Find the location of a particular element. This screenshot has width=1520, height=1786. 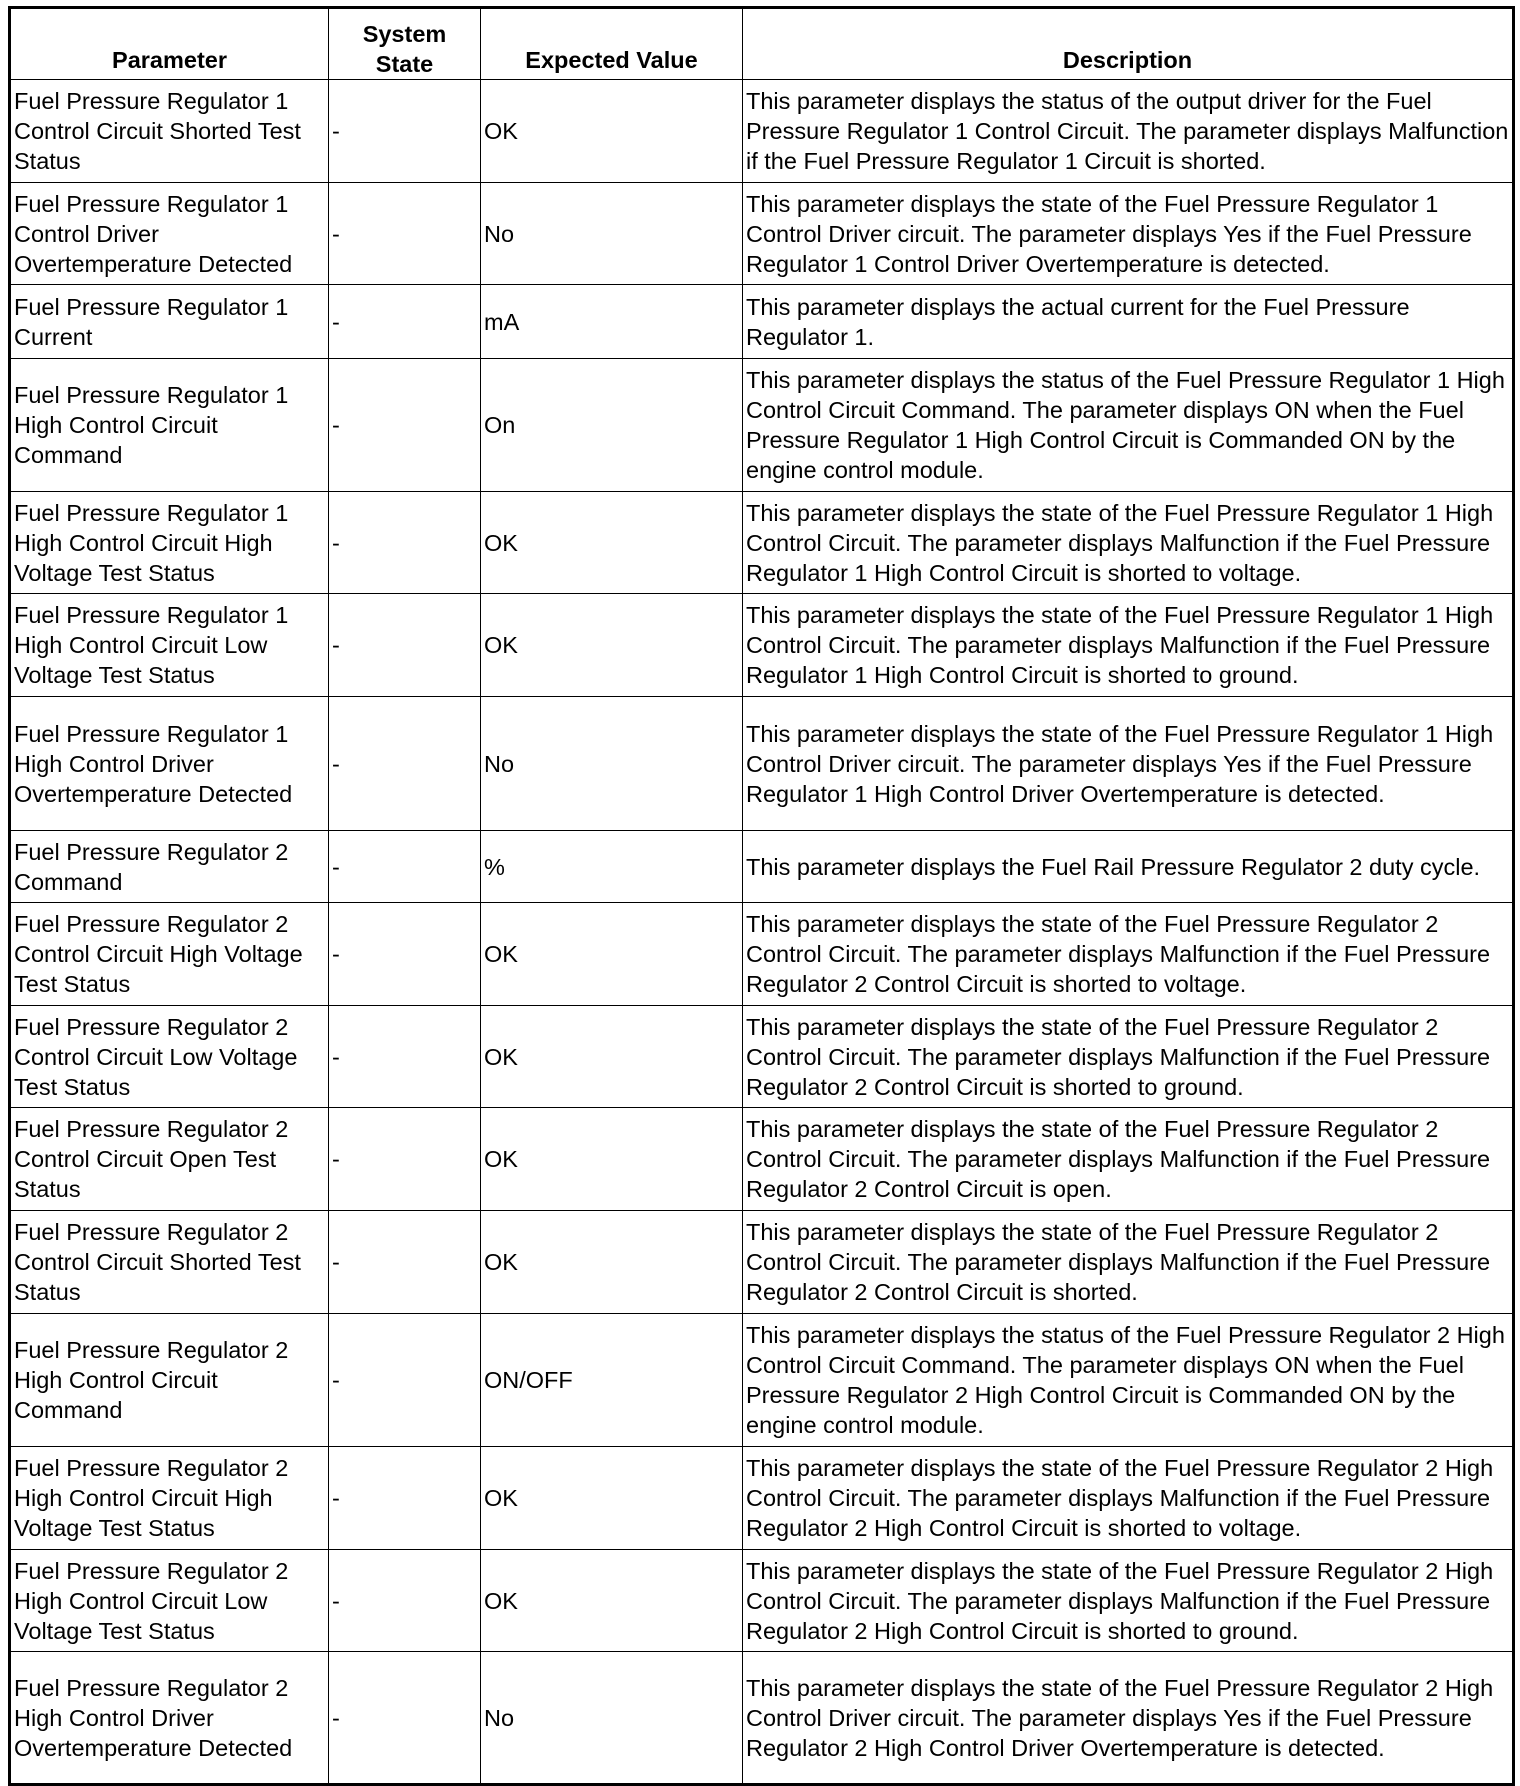

expected-value-cell: On is located at coordinates (611, 425).